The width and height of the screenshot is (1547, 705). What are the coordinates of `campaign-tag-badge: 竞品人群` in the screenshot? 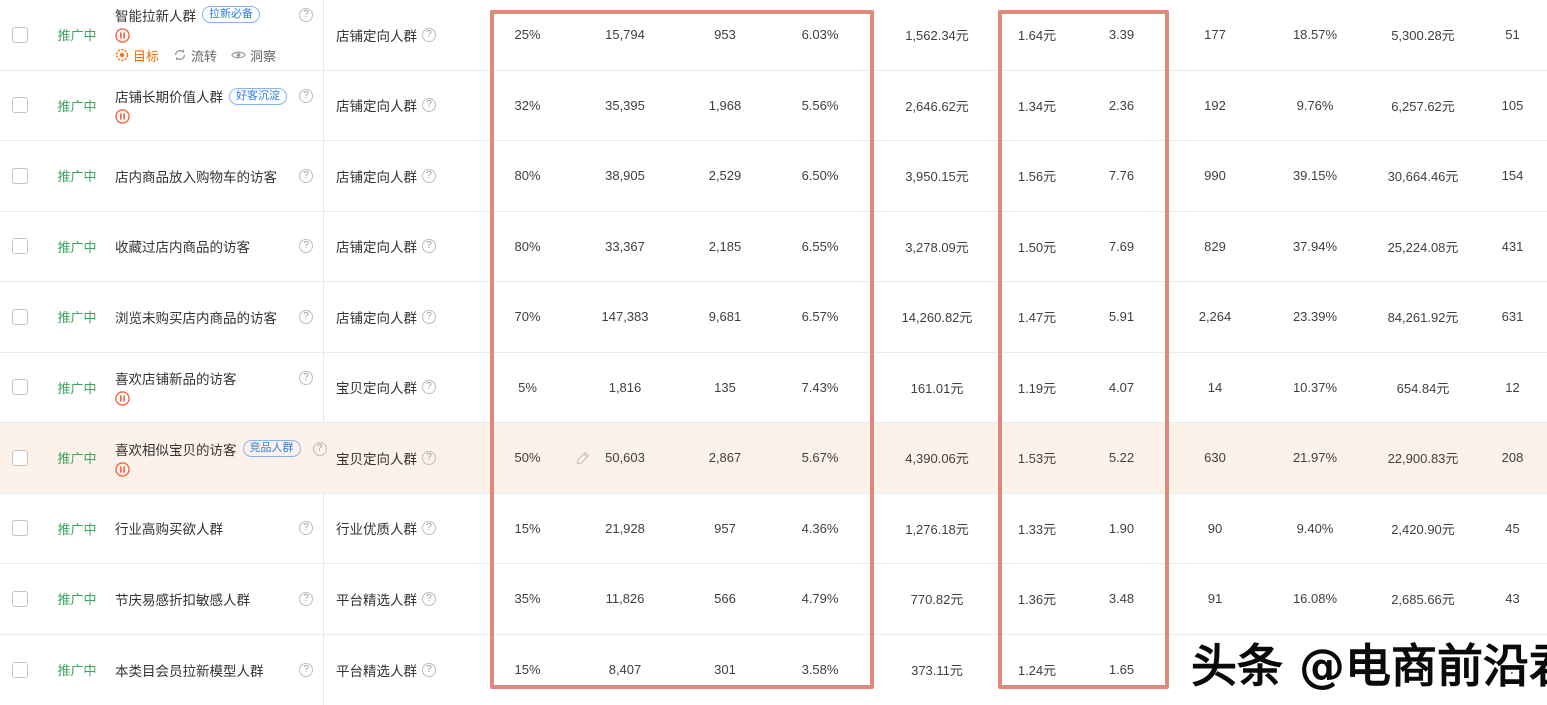 It's located at (271, 449).